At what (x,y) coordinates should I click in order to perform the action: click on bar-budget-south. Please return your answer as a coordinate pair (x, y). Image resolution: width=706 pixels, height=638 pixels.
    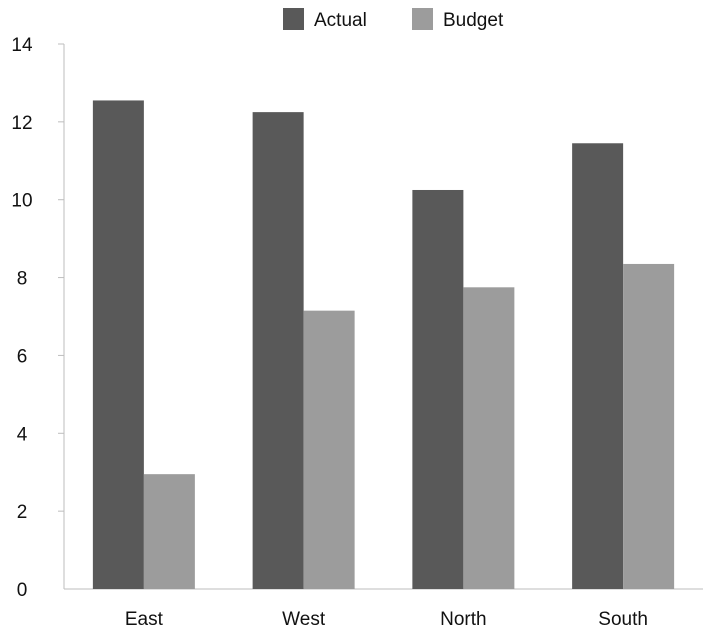
    Looking at the image, I should click on (649, 426).